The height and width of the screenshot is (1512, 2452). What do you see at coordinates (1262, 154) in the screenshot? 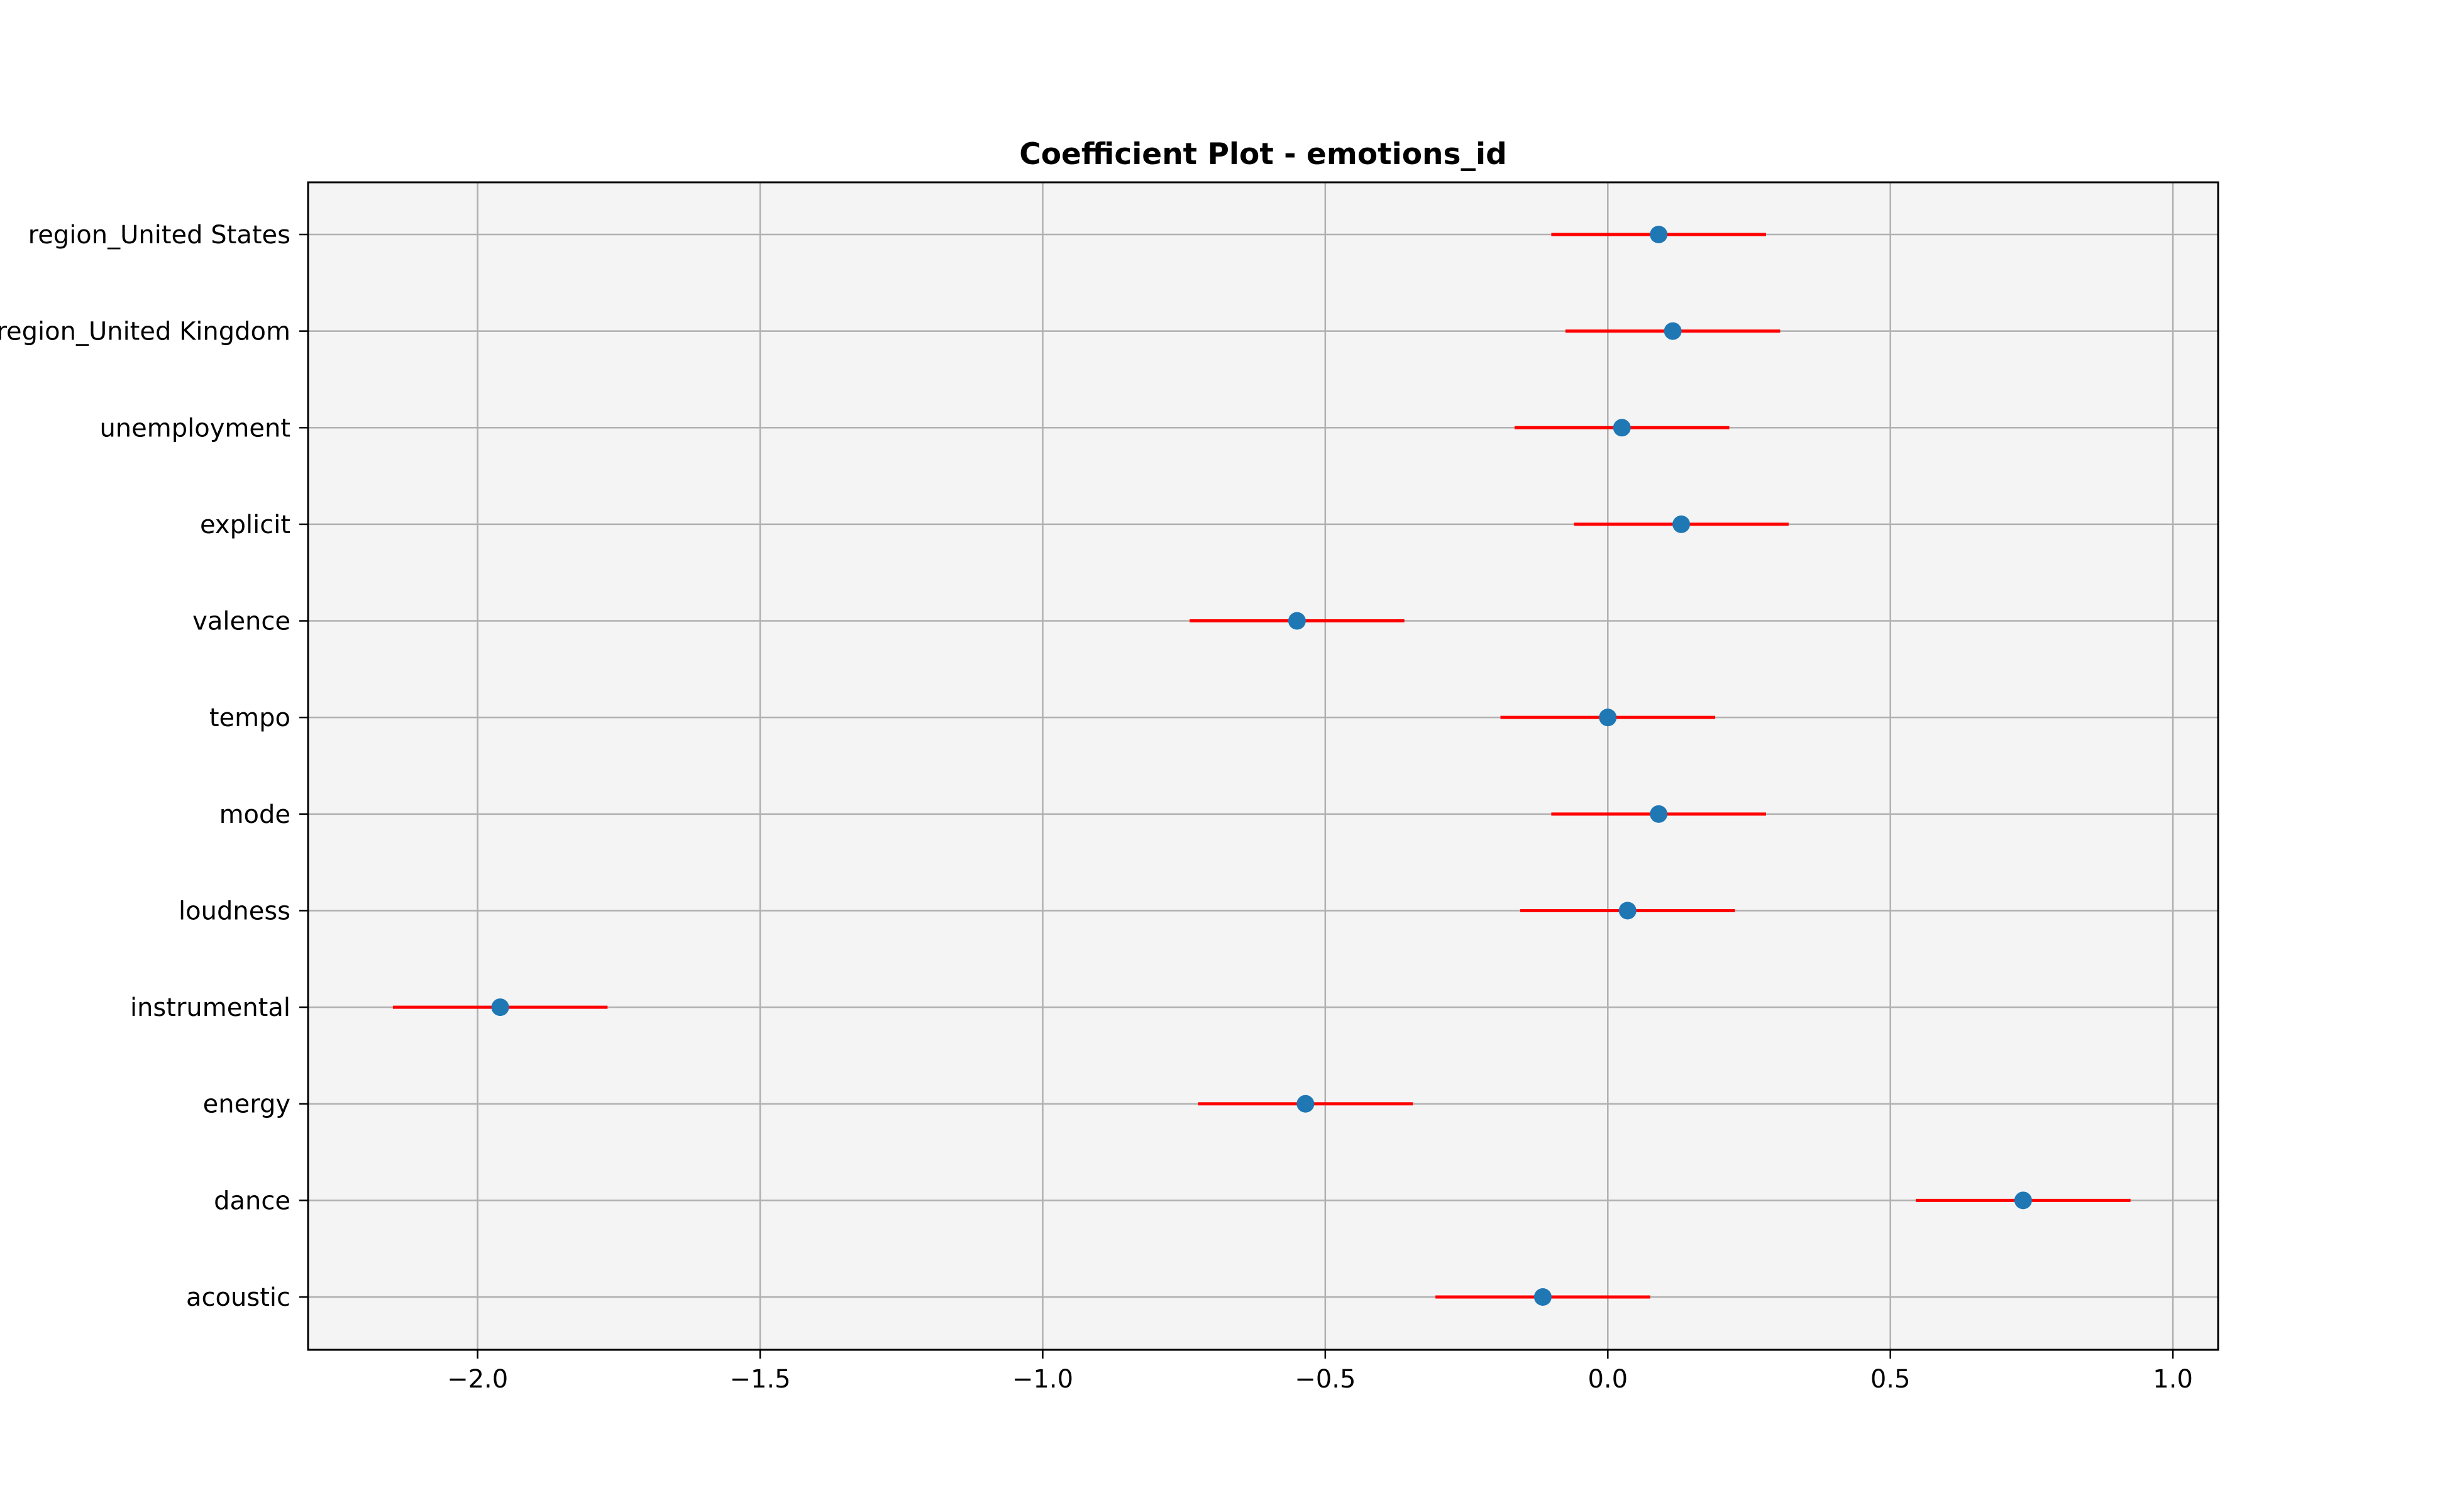
I see `chart-title: Coefficient Plot - emotions_id` at bounding box center [1262, 154].